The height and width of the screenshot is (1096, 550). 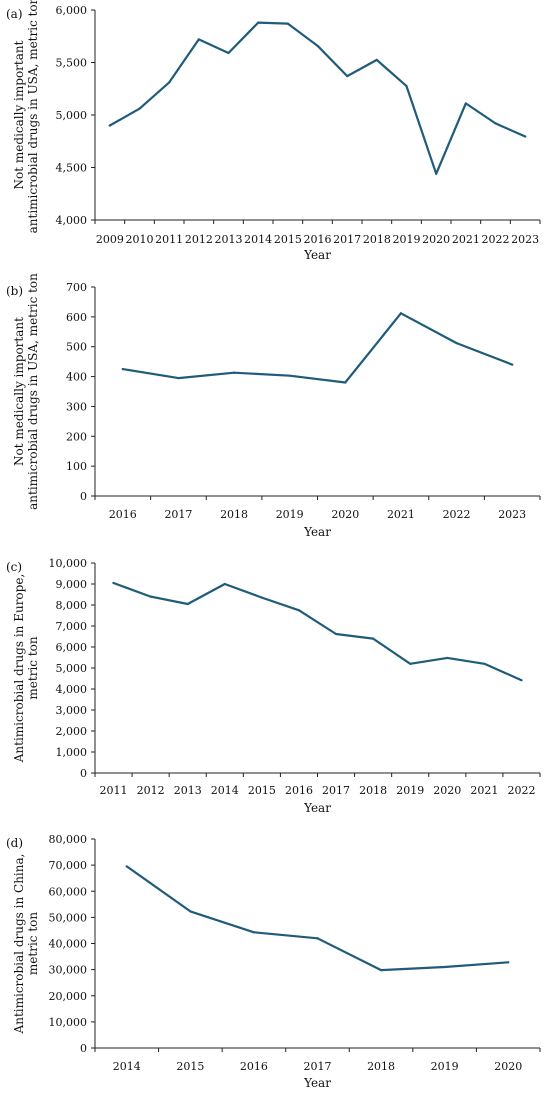 I want to click on y-tick-label: 5,500, so click(x=72, y=63).